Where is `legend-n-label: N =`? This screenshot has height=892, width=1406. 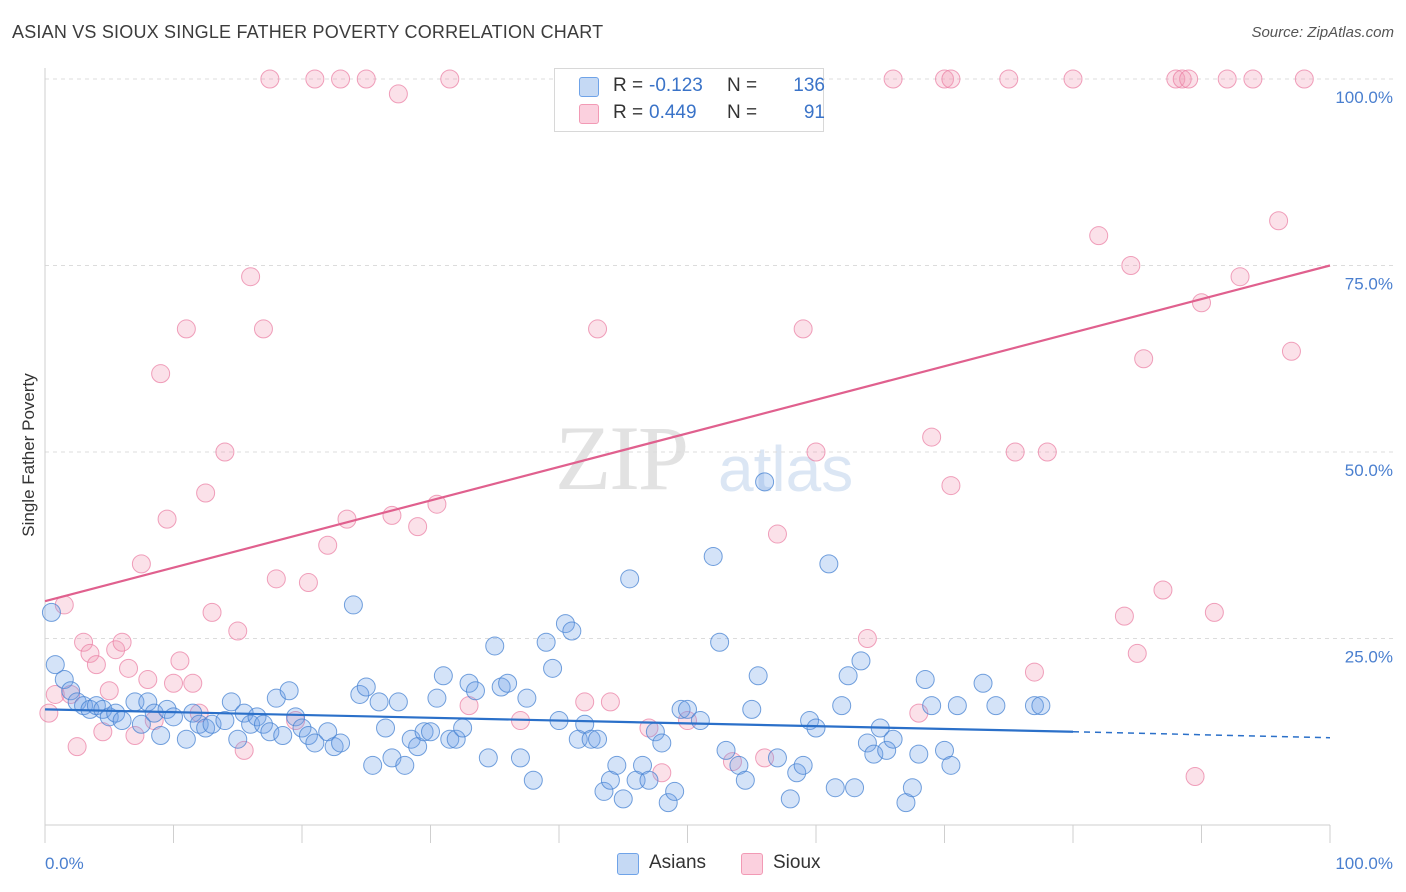 legend-n-label: N = is located at coordinates (742, 112).